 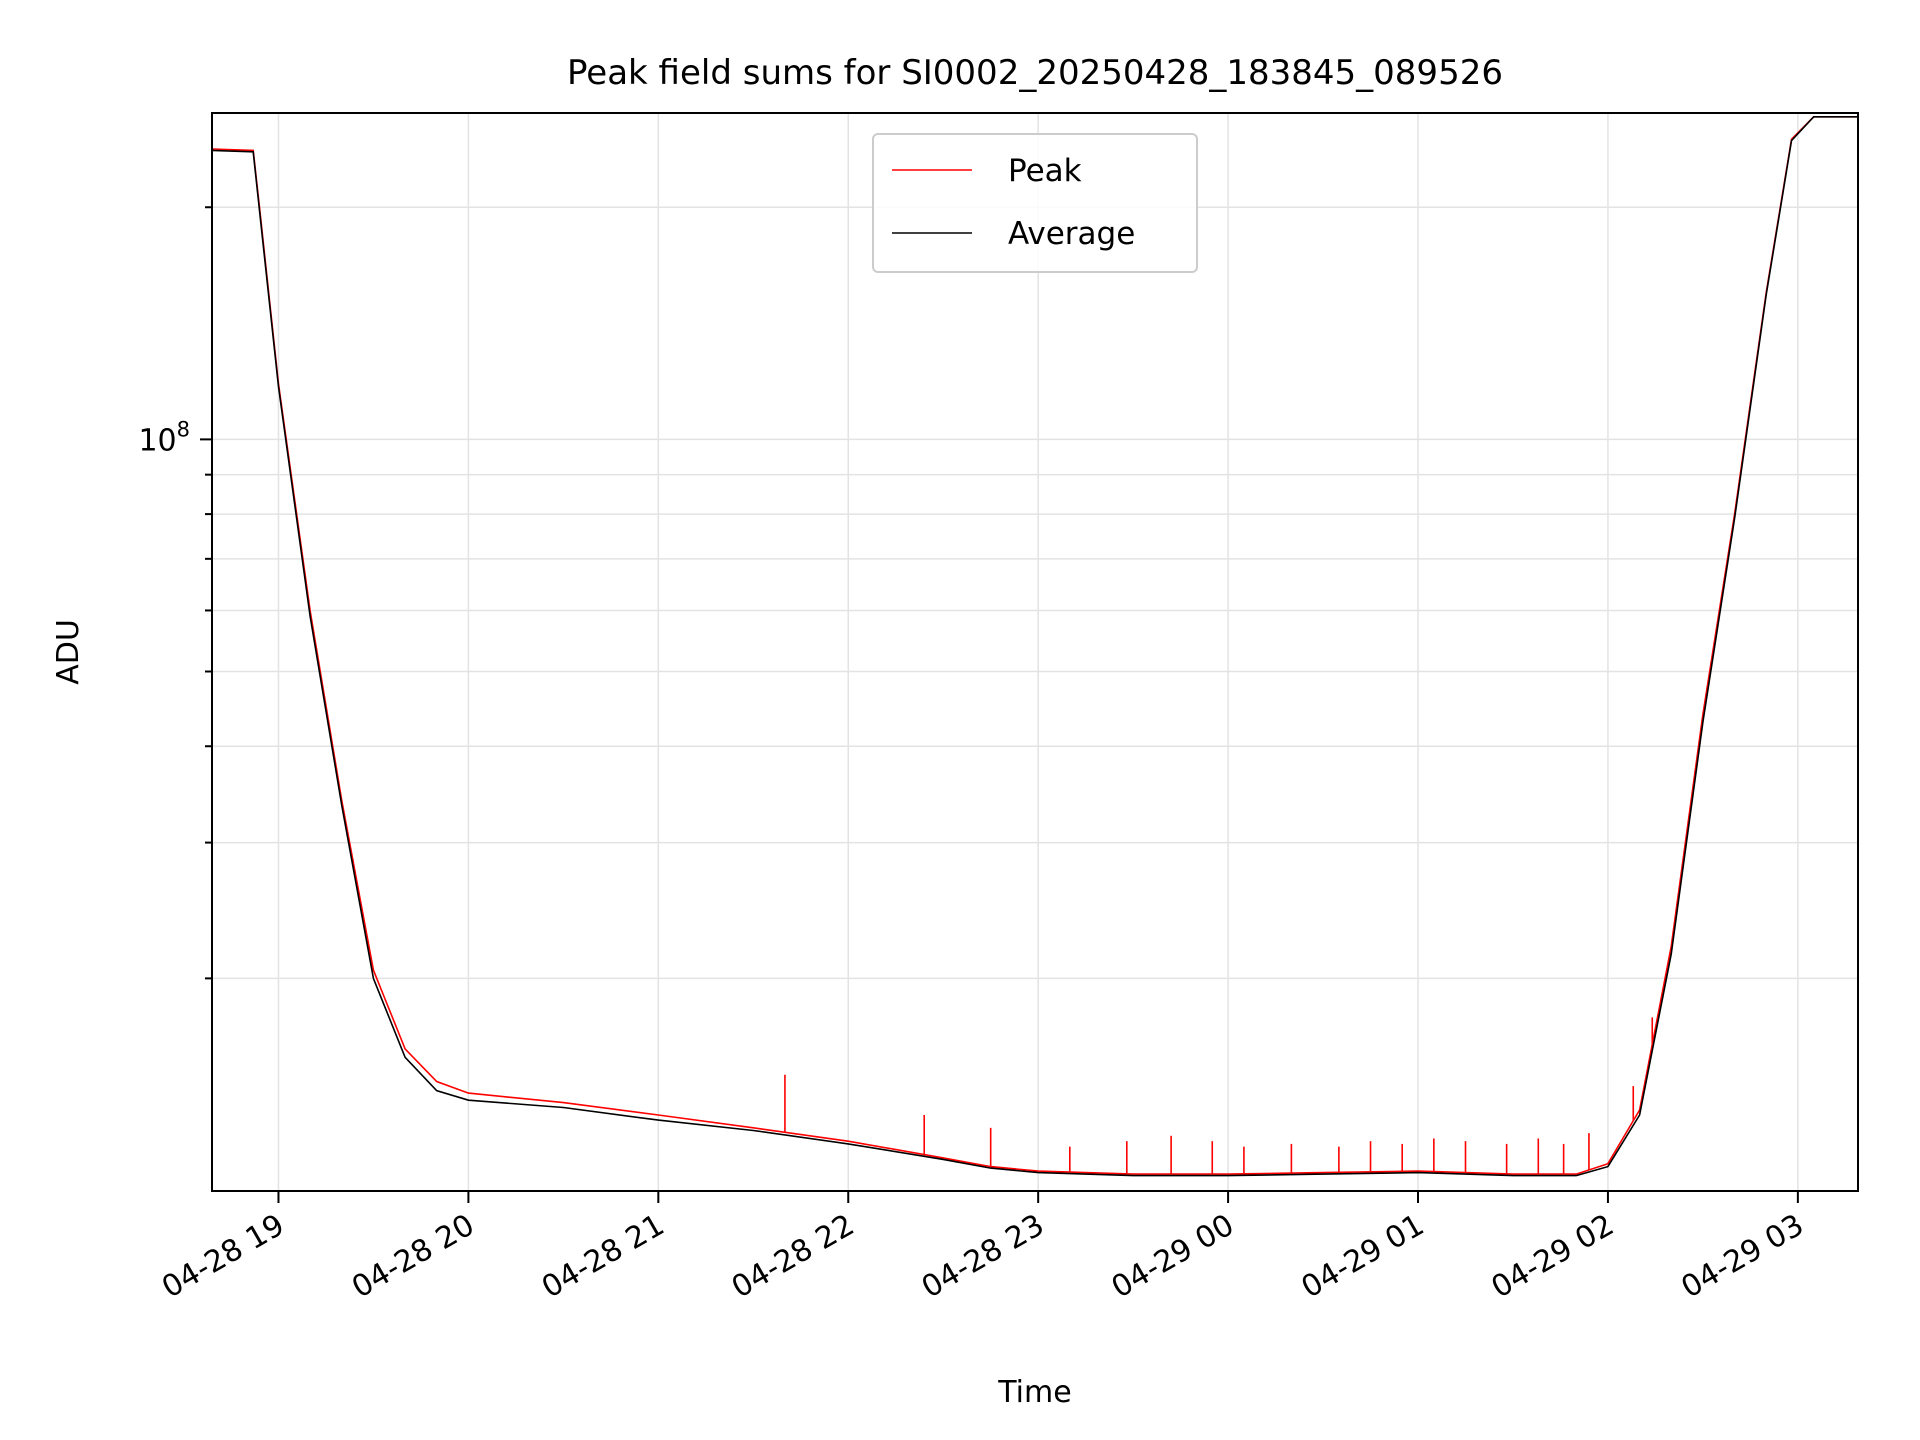 I want to click on legend-peak-label: Peak, so click(x=1045, y=171).